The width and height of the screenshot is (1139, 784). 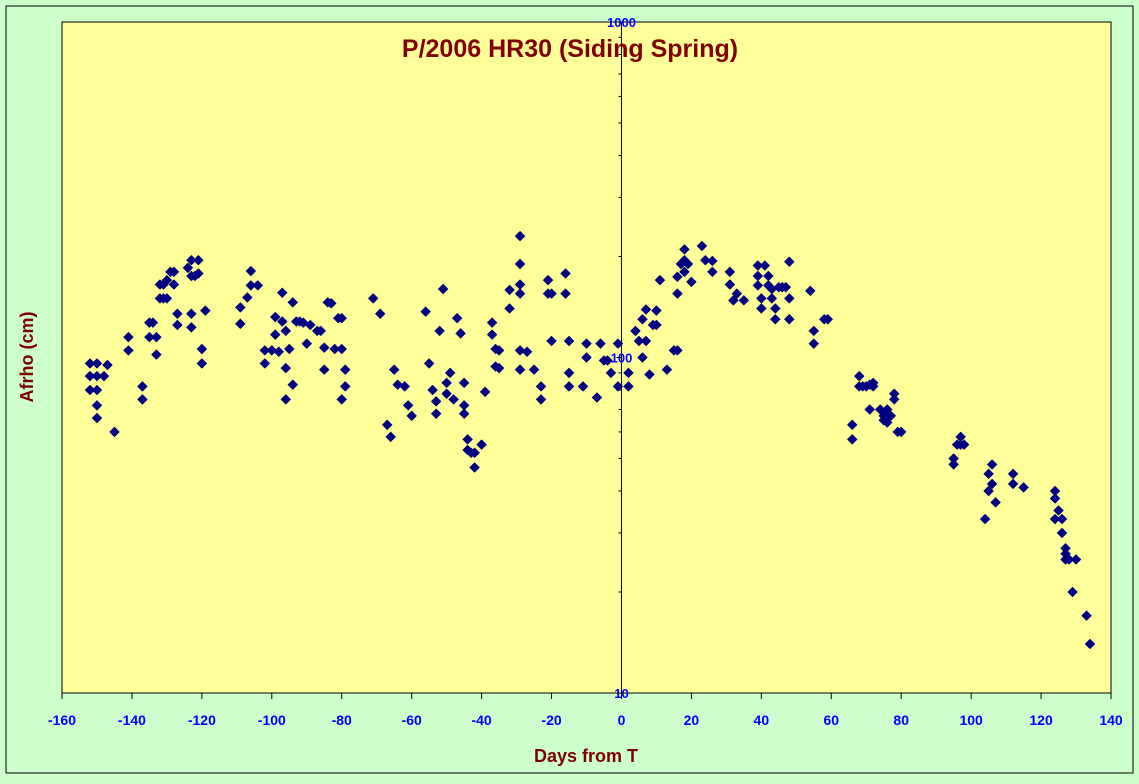 What do you see at coordinates (481, 720) in the screenshot?
I see `x-tick-label: -40` at bounding box center [481, 720].